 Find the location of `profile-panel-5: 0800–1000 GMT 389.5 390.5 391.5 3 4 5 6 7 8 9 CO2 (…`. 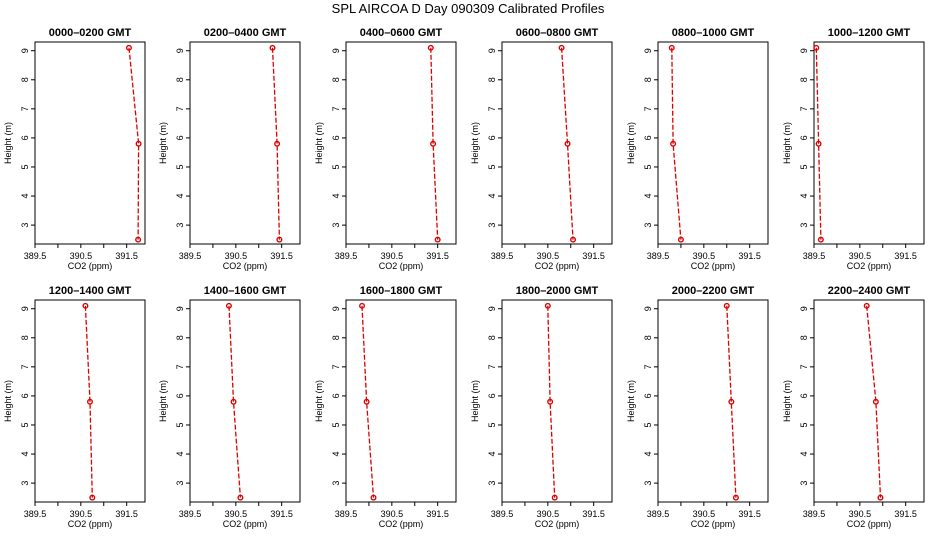

profile-panel-5: 0800–1000 GMT 389.5 390.5 391.5 3 4 5 6 7 8 9 CO2 (… is located at coordinates (697, 149).